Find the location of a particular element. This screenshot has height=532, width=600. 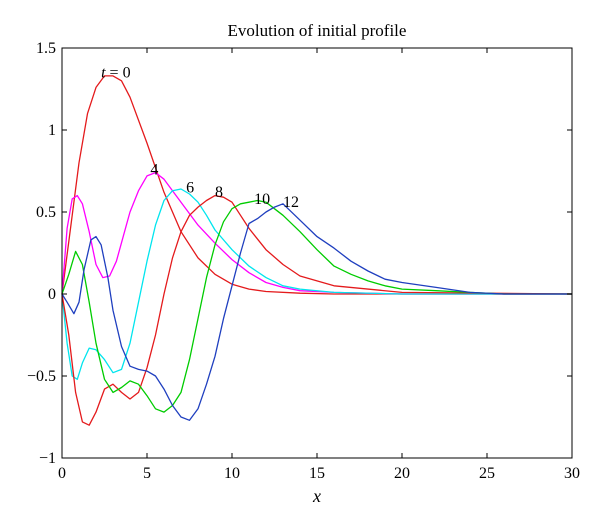

x-axis-label: x is located at coordinates (316, 496).